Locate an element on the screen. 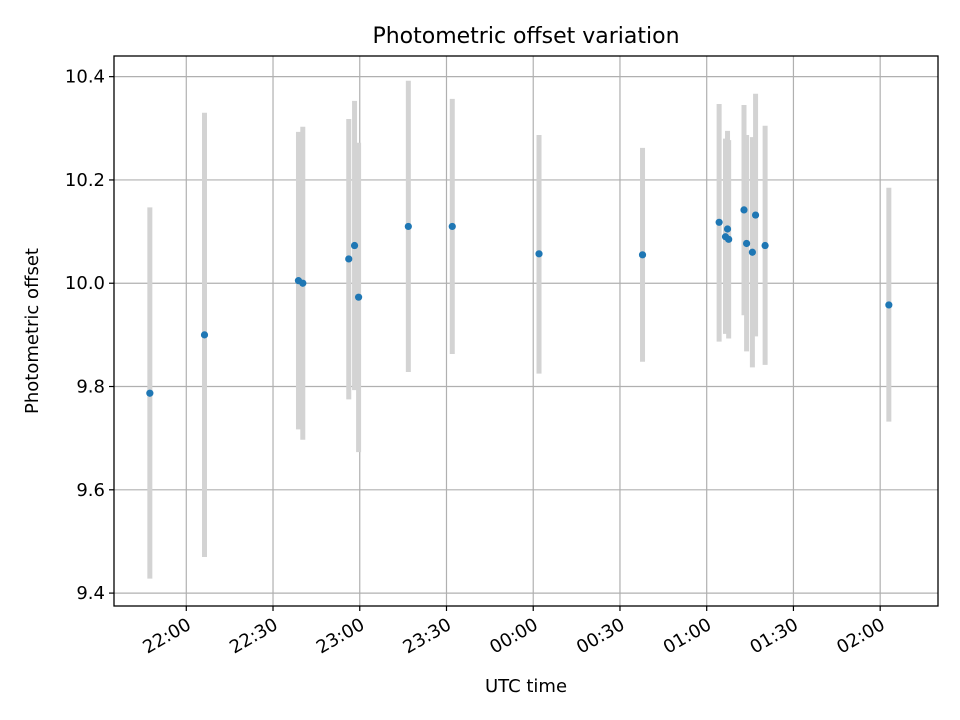 The image size is (960, 720). x-tick-label: 02:00 is located at coordinates (860, 636).